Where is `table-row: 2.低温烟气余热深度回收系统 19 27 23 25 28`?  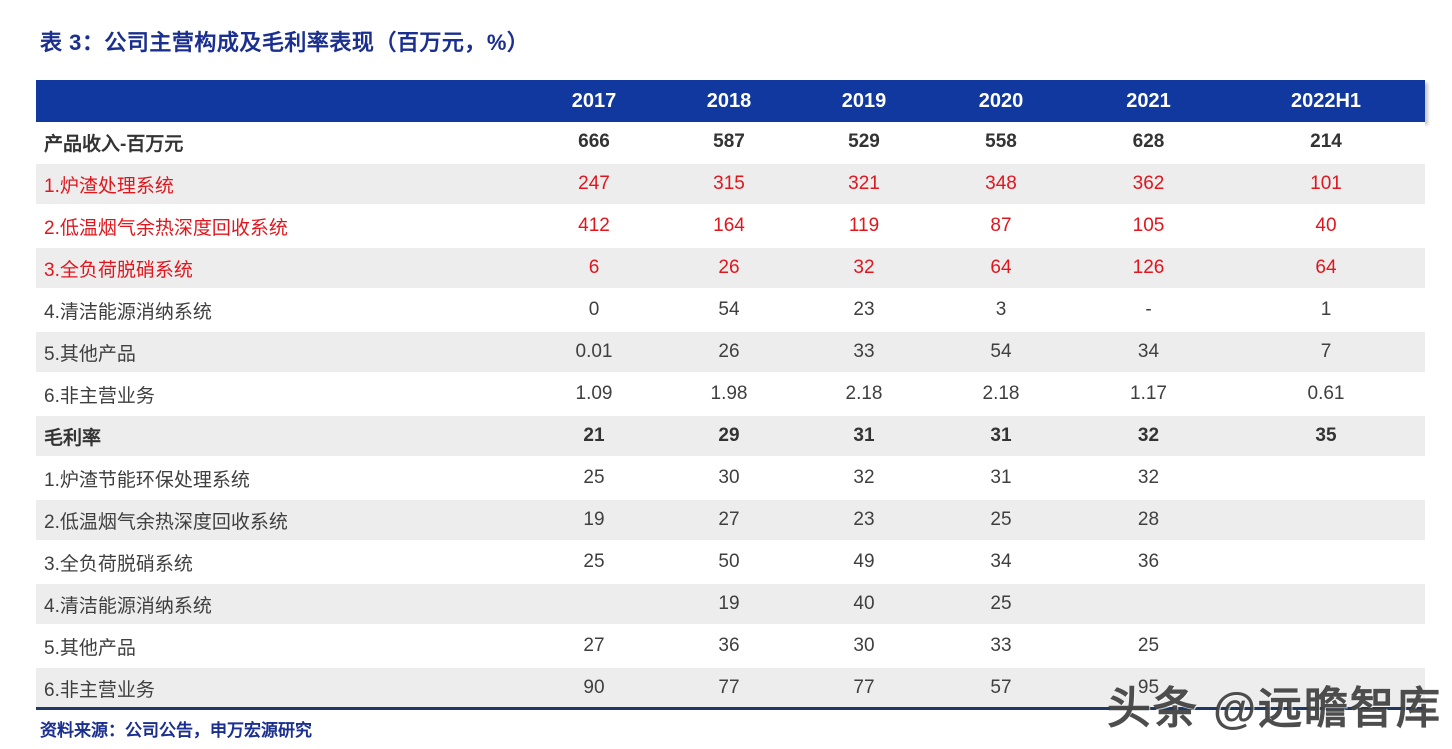
table-row: 2.低温烟气余热深度回收系统 19 27 23 25 28 is located at coordinates (730, 521).